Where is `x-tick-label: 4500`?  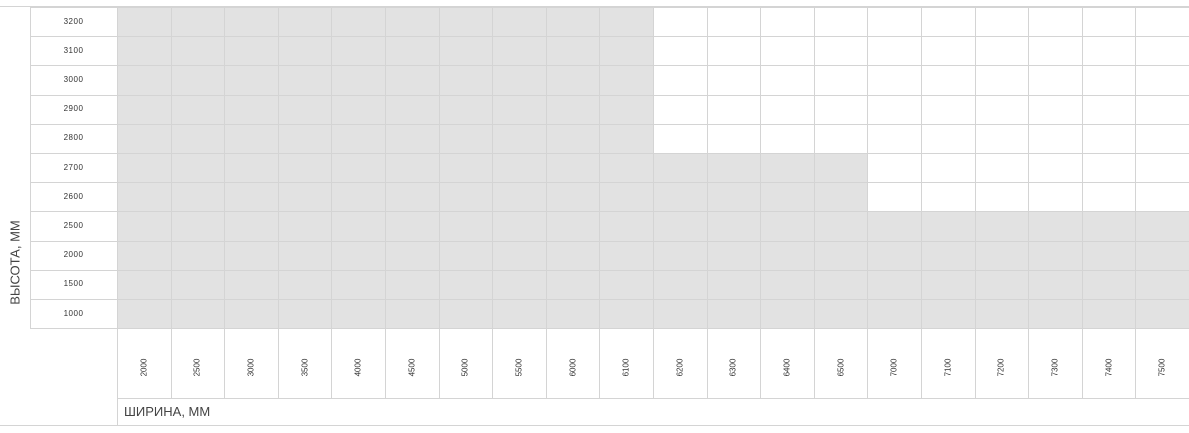 x-tick-label: 4500 is located at coordinates (412, 367).